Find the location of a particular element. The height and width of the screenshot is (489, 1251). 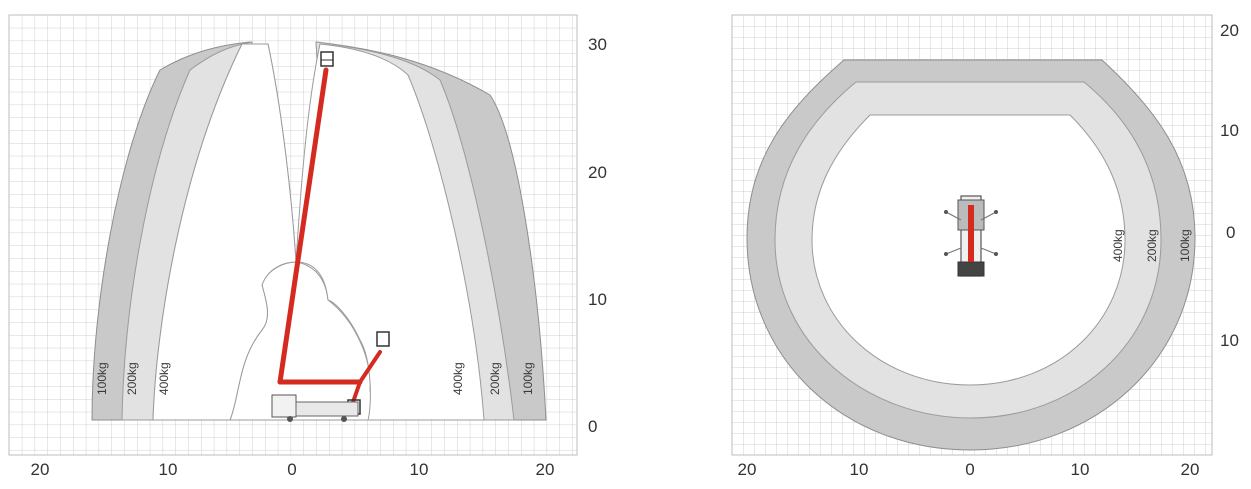

boom-arm is located at coordinates (329, 237).